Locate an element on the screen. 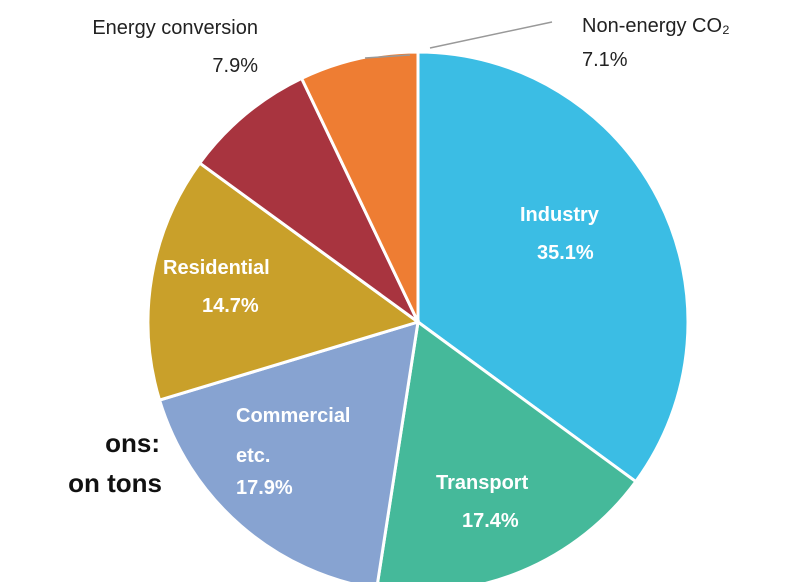 The image size is (796, 582). value-label: 7.1% is located at coordinates (605, 60).